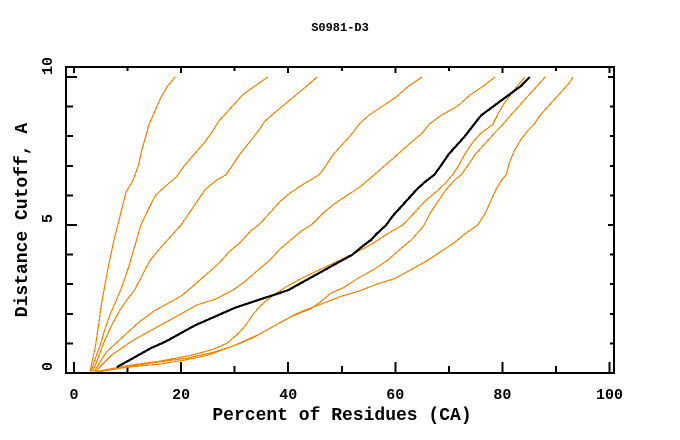  What do you see at coordinates (48, 366) in the screenshot?
I see `y-tick-label: 0` at bounding box center [48, 366].